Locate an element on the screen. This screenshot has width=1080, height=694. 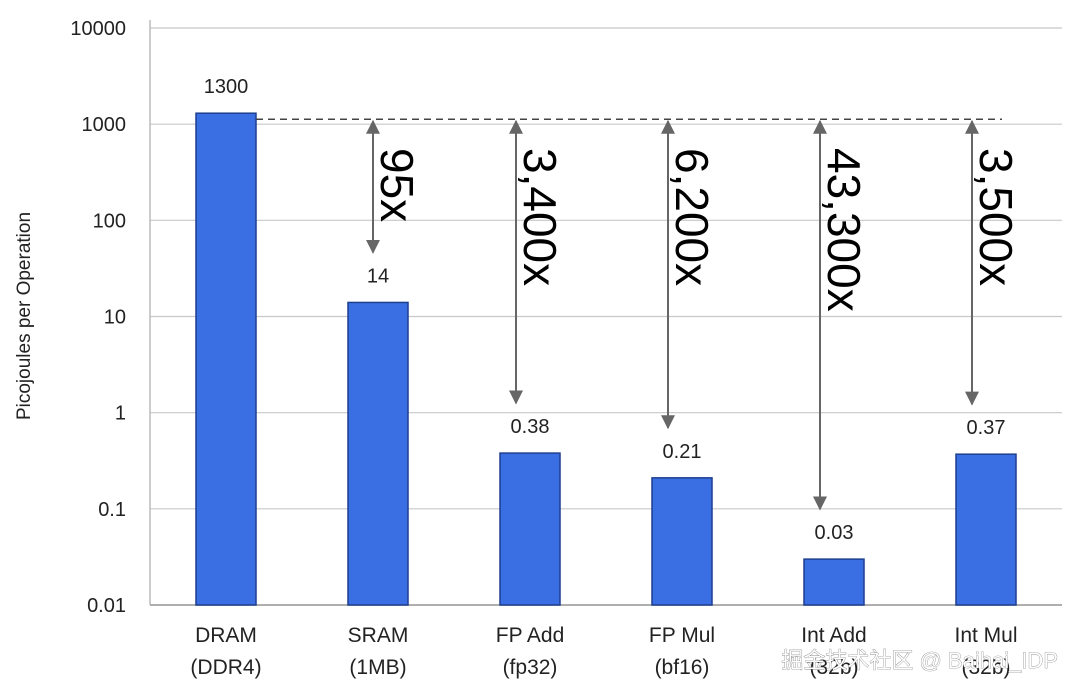
x-tick-label: FP Mul is located at coordinates (682, 635).